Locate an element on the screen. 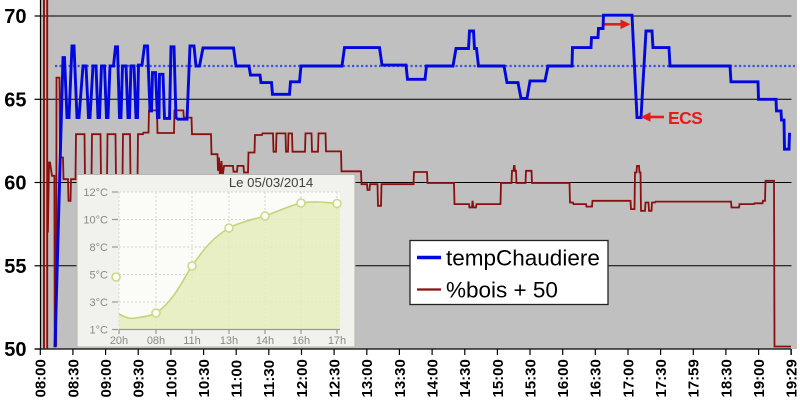 This screenshot has height=407, width=800. svg-text: 16h is located at coordinates (301, 341).